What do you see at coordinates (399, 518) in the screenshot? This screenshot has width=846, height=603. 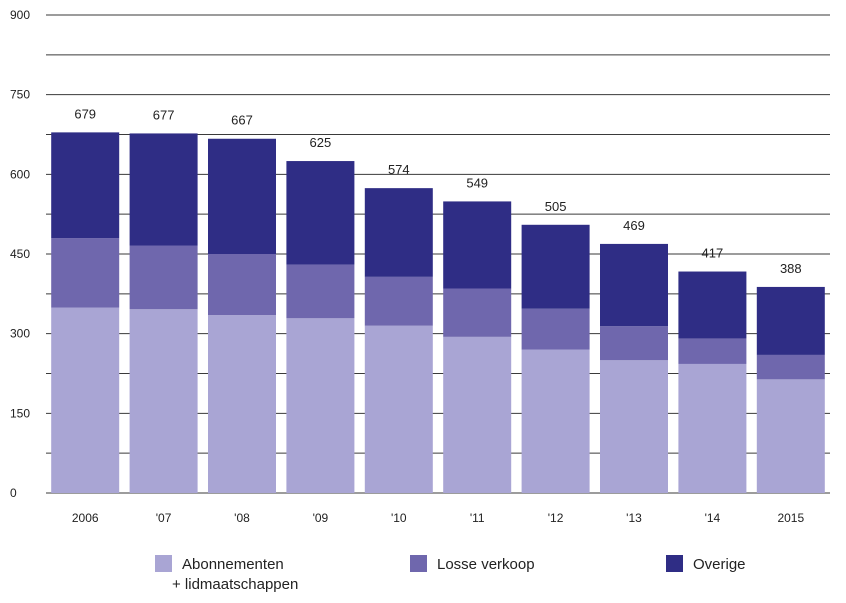 I see `x-tick-label: '10` at bounding box center [399, 518].